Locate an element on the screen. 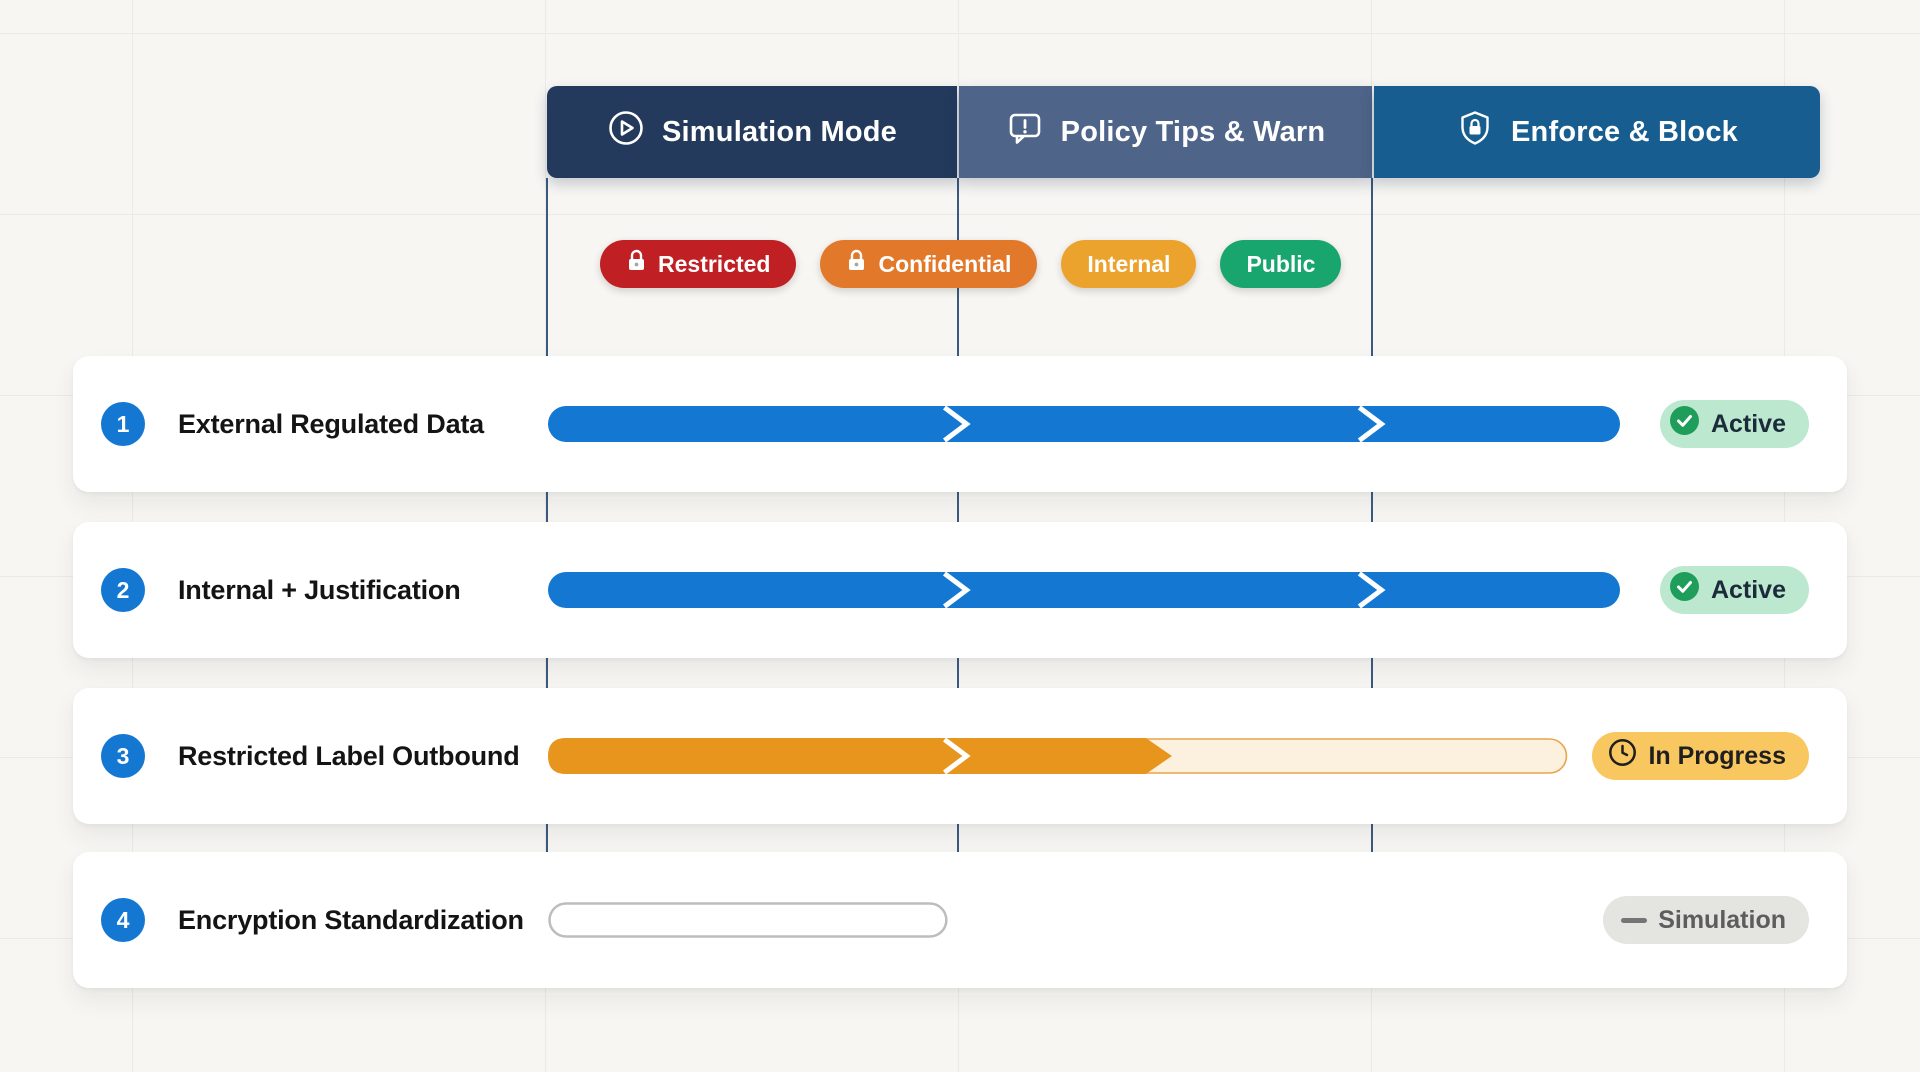 The height and width of the screenshot is (1072, 1920). status-badge-in-progress: In Progress is located at coordinates (1700, 756).